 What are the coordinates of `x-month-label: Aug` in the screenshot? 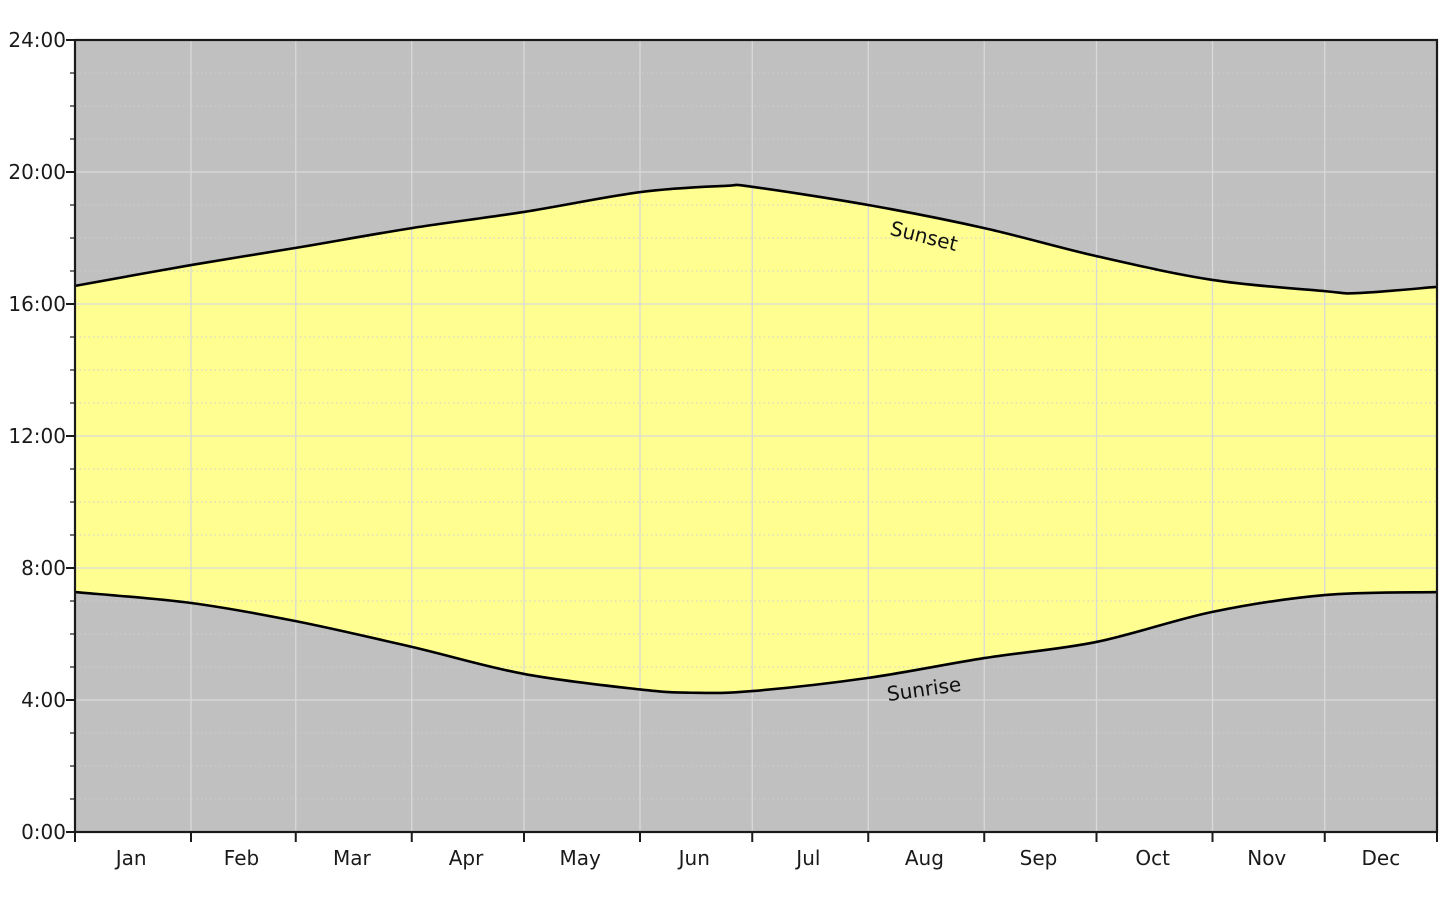 It's located at (924, 858).